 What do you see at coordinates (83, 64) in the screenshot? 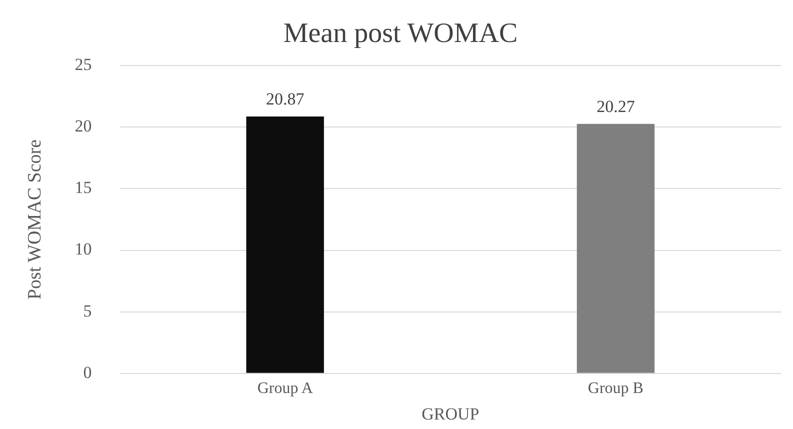
I see `y-tick-label: 25` at bounding box center [83, 64].